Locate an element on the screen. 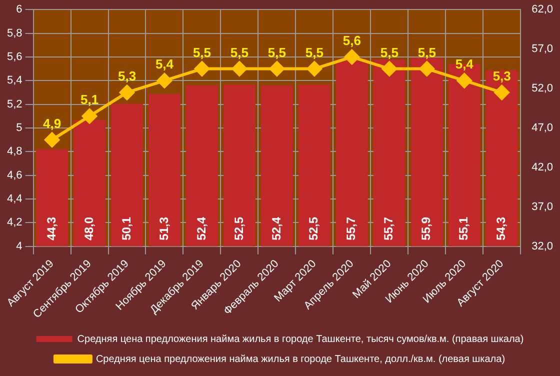 Image resolution: width=560 pixels, height=376 pixels. y2-tick-label: 47,0 is located at coordinates (543, 128).